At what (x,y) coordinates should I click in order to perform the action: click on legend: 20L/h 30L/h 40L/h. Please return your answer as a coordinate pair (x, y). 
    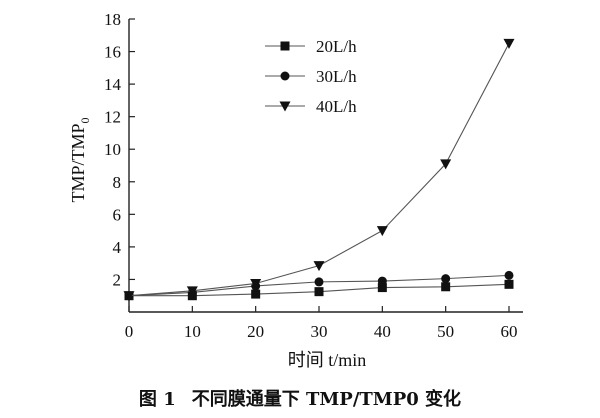
    Looking at the image, I should click on (311, 76).